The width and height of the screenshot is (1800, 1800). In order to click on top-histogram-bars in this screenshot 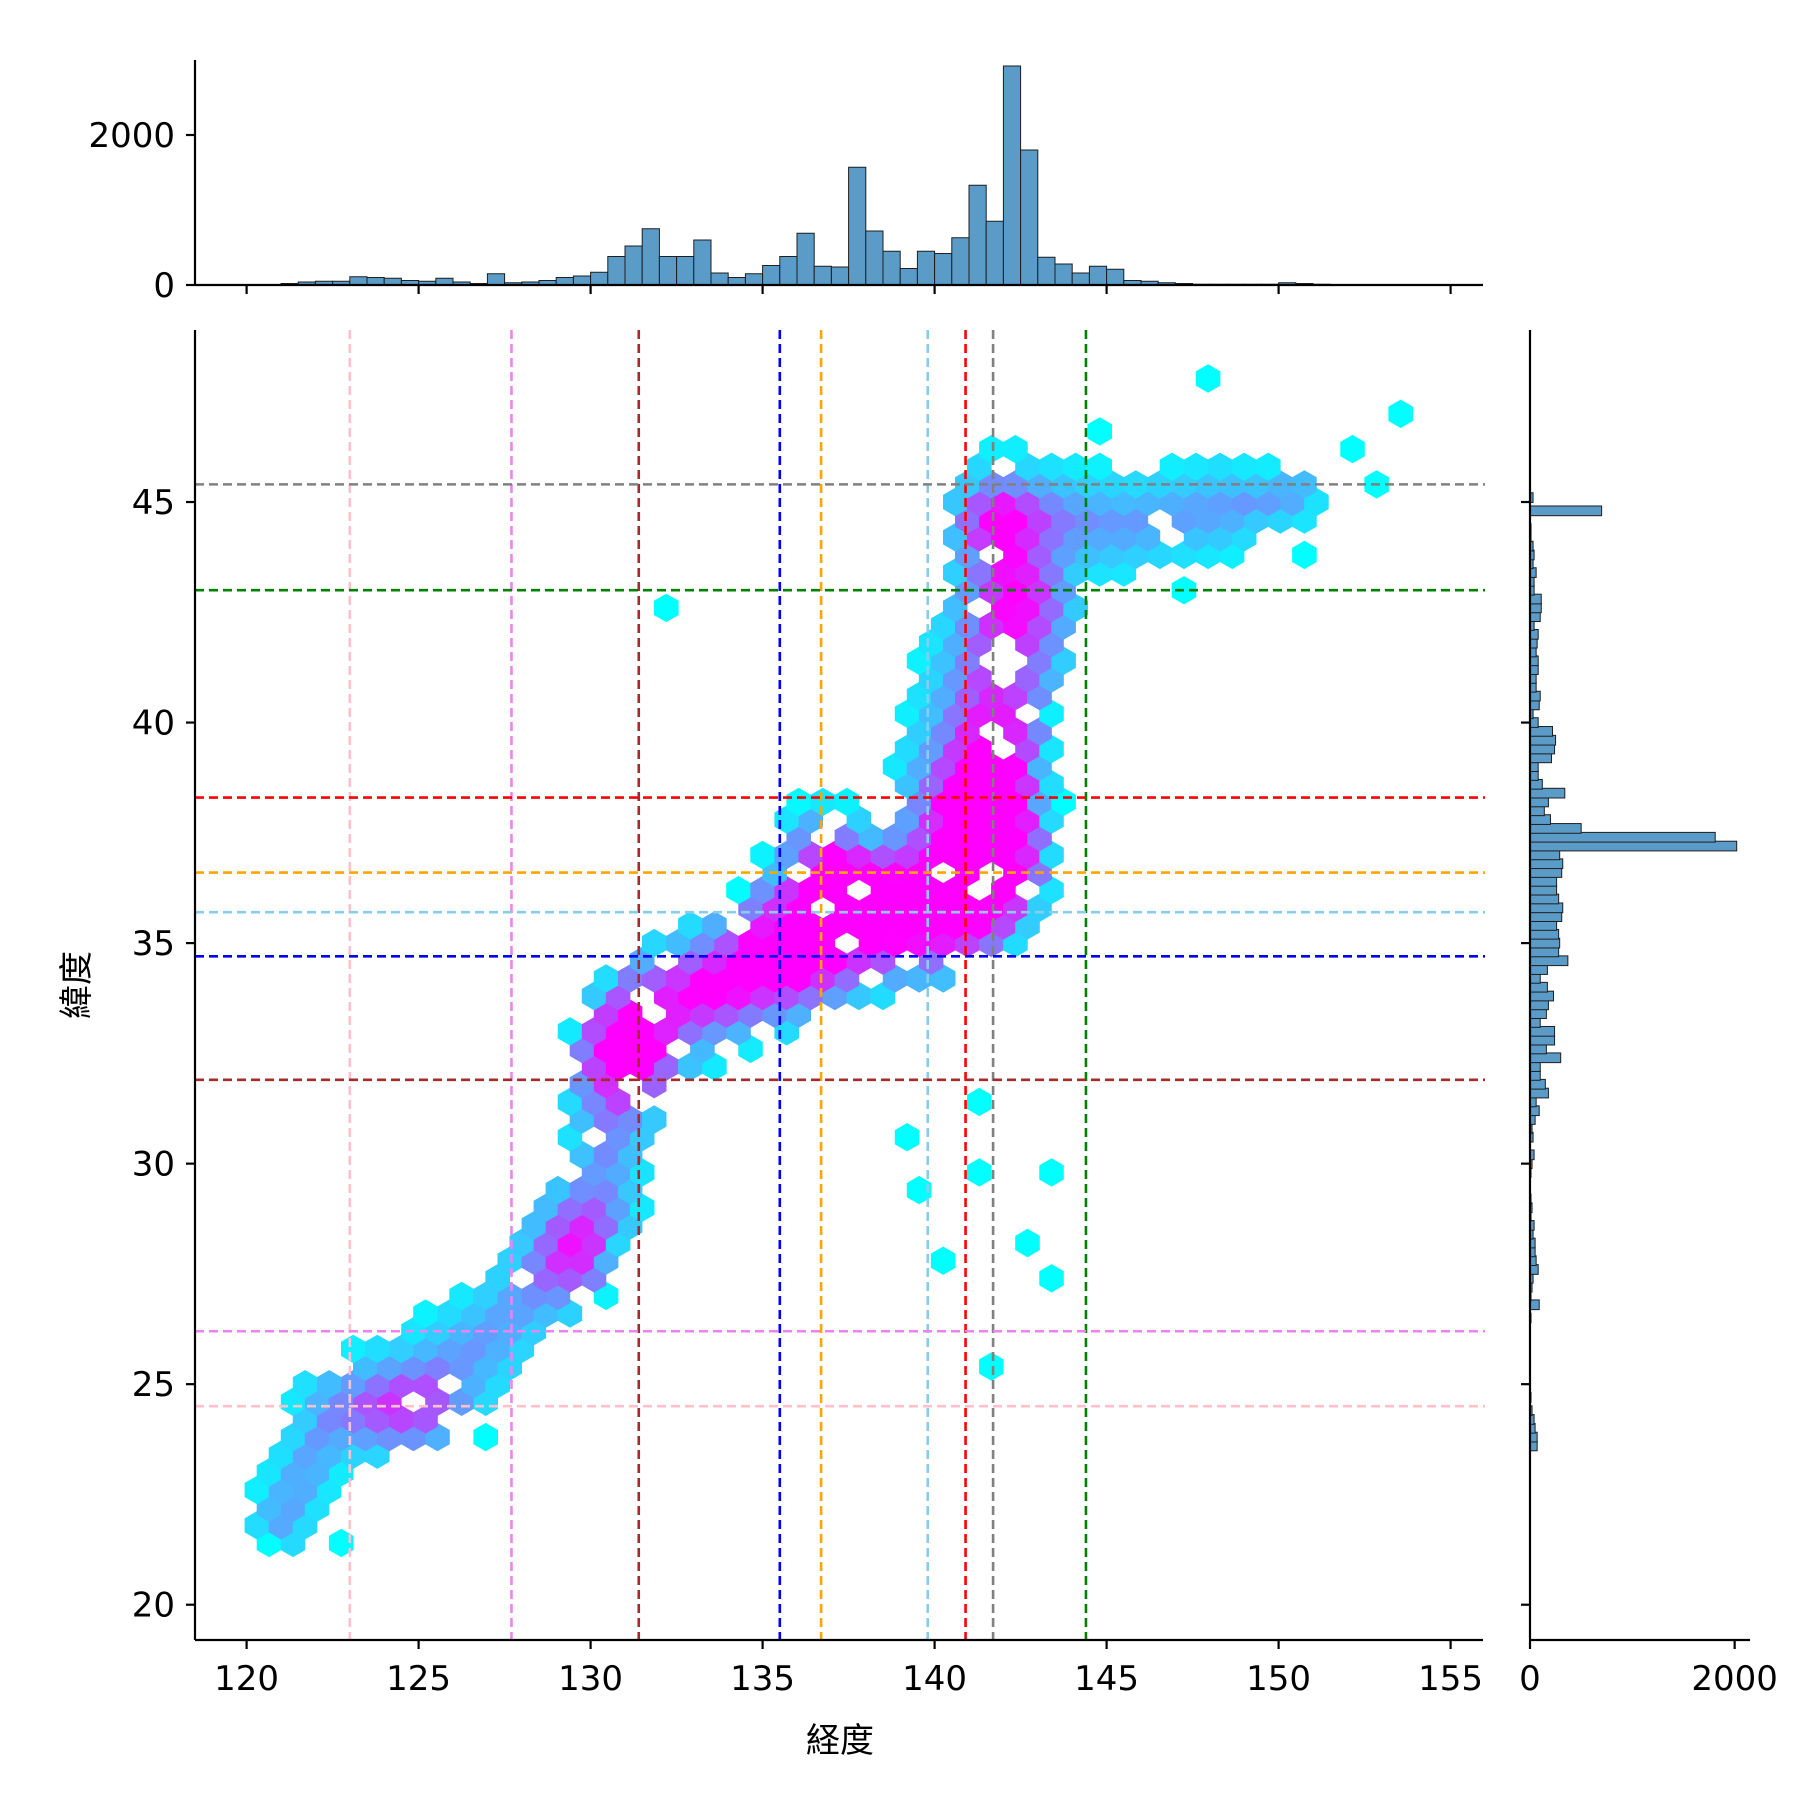, I will do `click(805, 175)`.